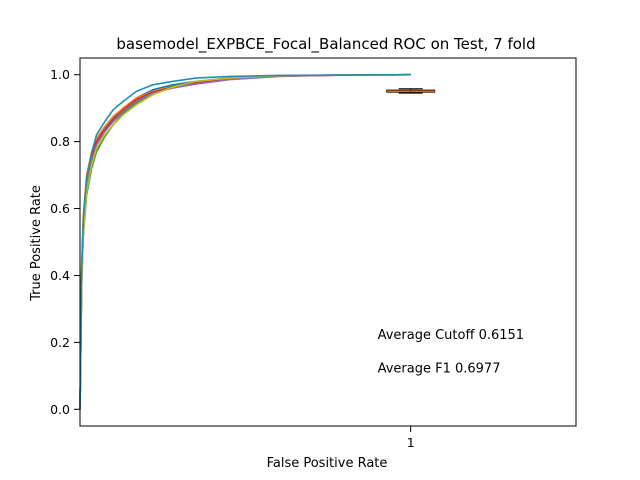  I want to click on y-tick-label: 0.8, so click(60, 141).